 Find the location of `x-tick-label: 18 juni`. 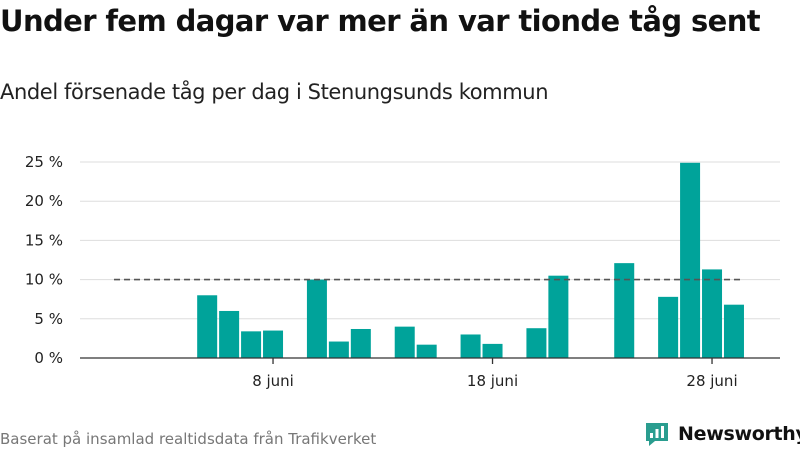

x-tick-label: 18 juni is located at coordinates (492, 381).